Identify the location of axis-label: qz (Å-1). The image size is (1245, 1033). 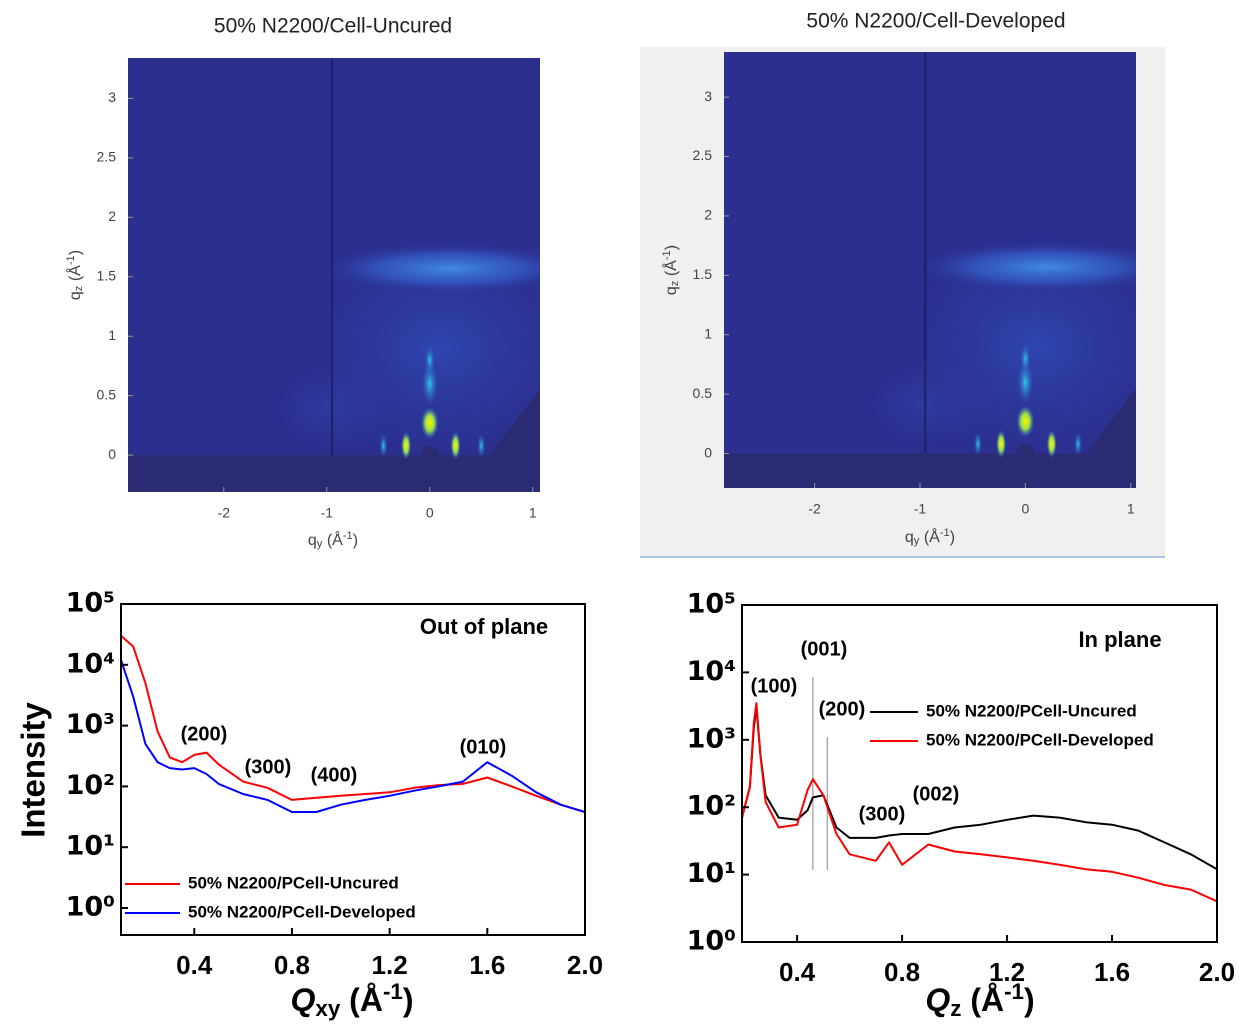
(75, 275).